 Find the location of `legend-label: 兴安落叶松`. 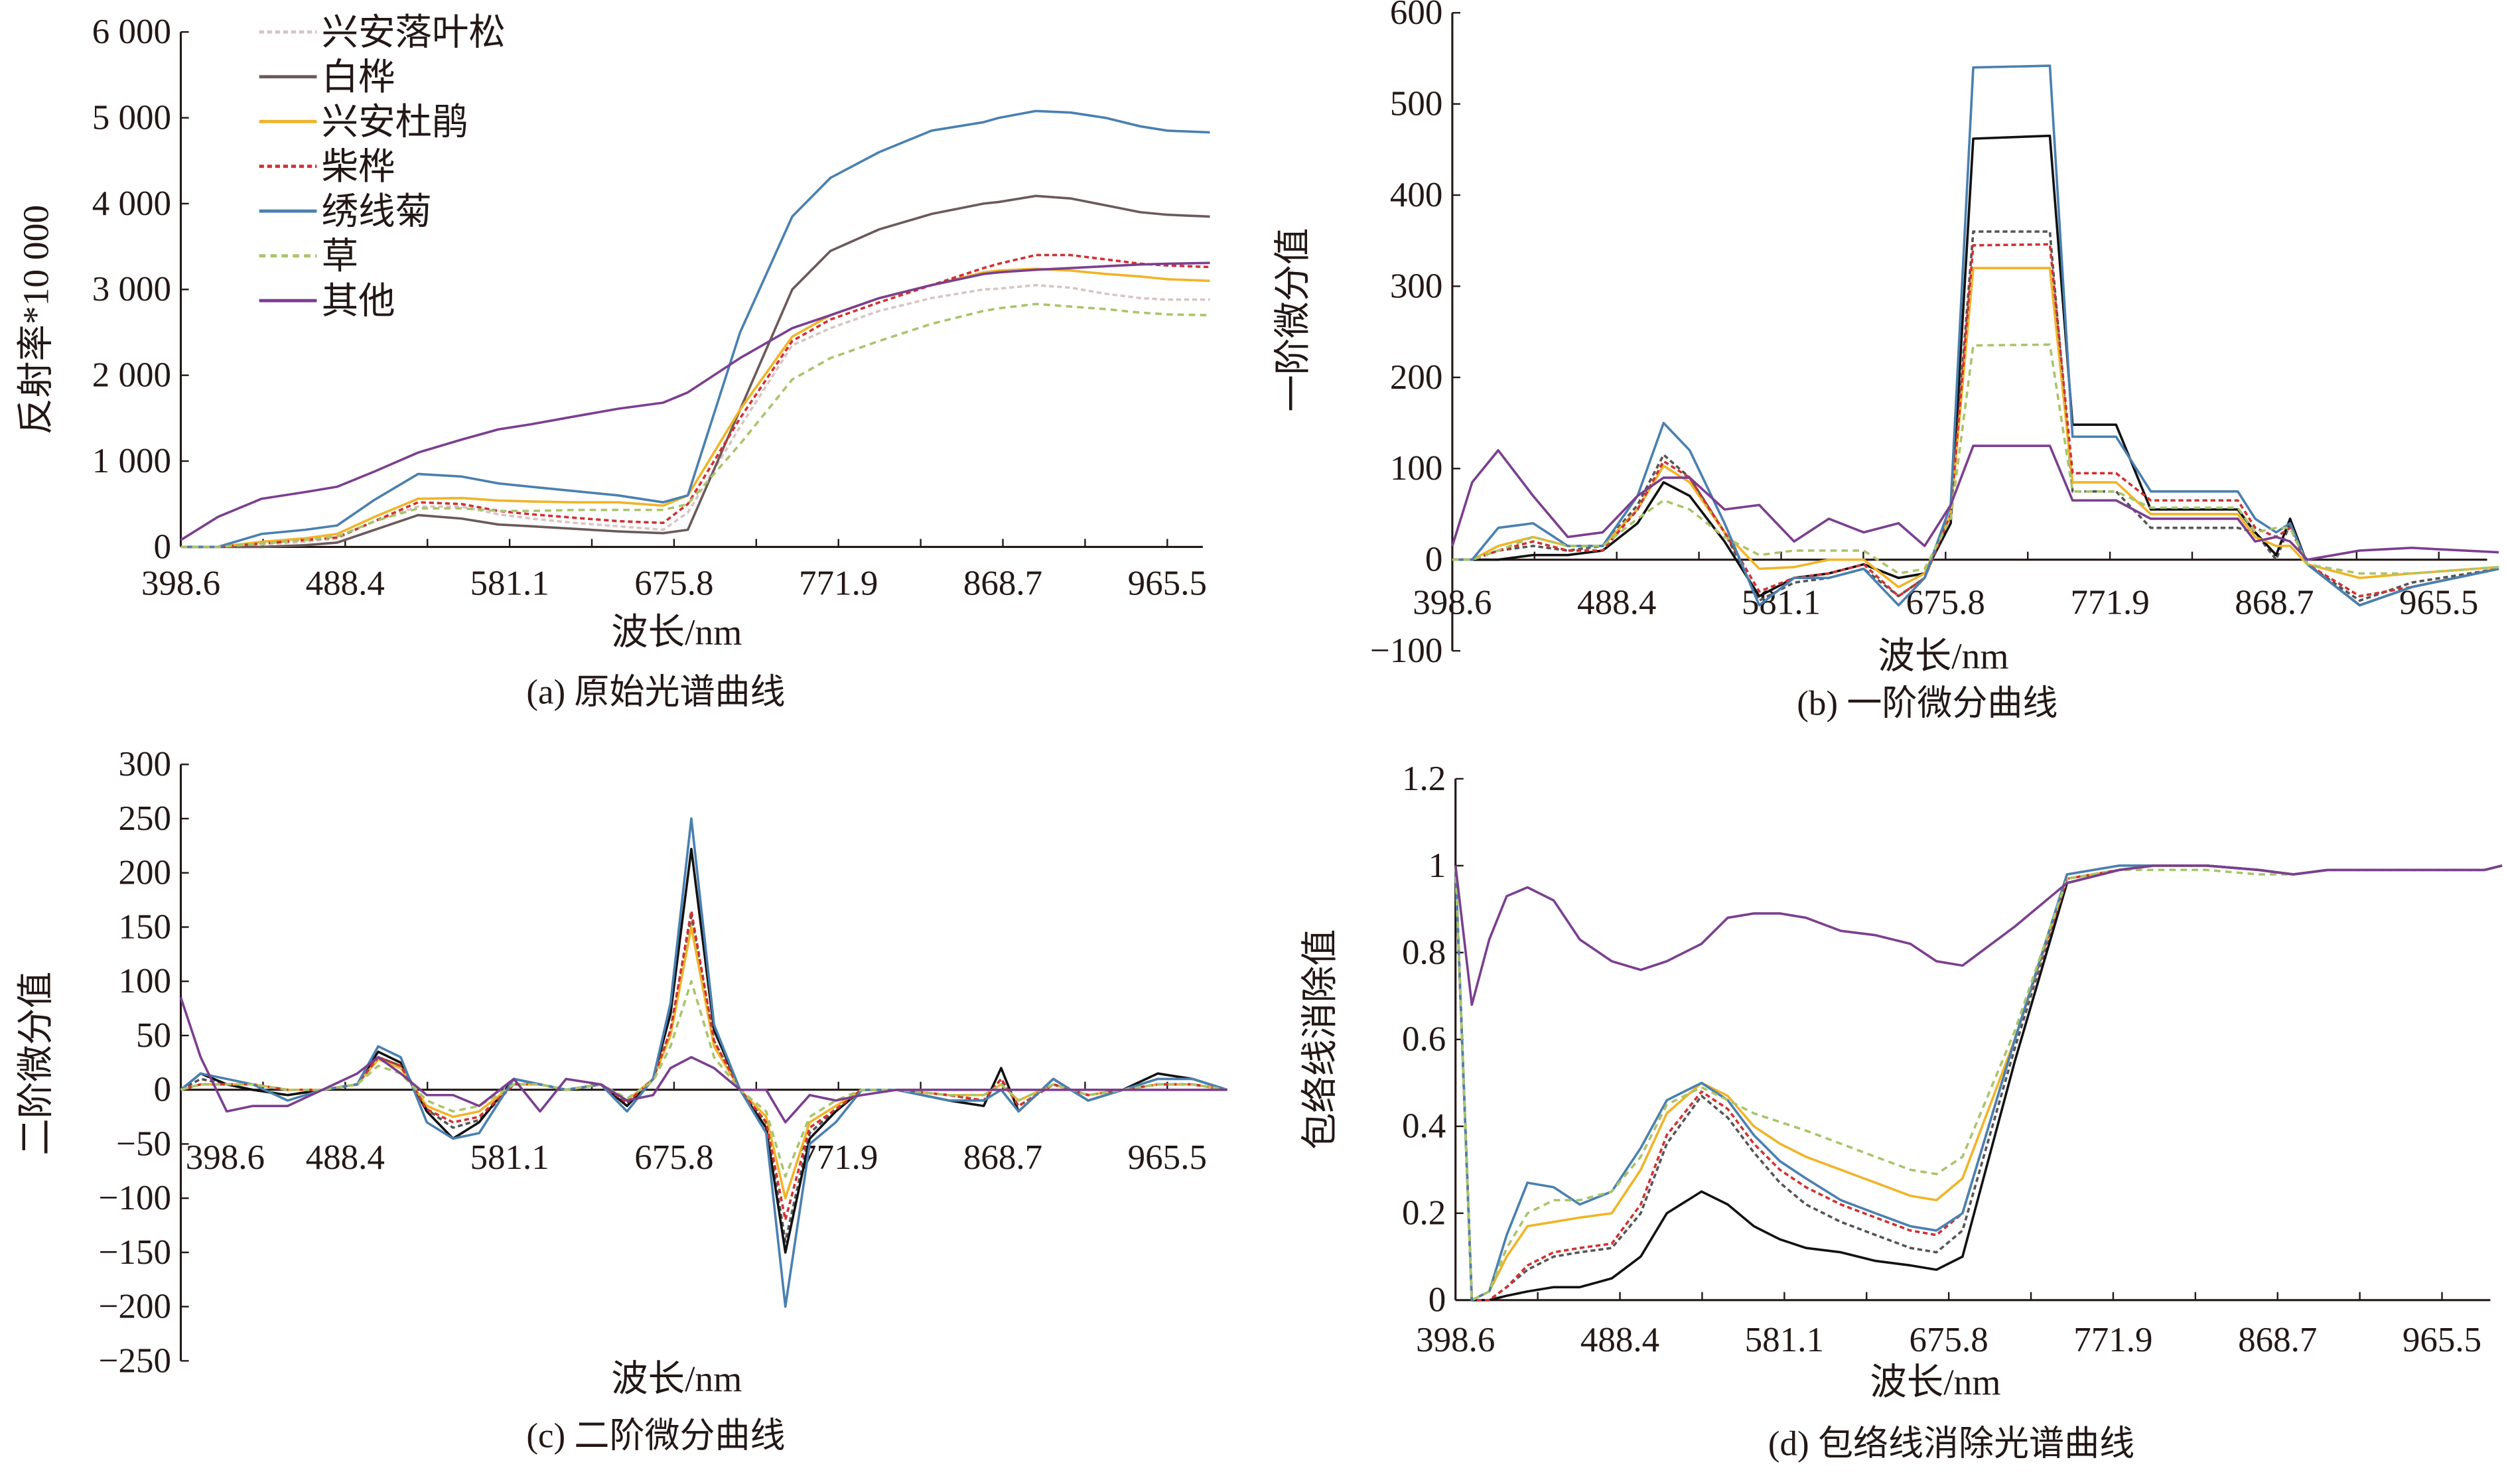

legend-label: 兴安落叶松 is located at coordinates (414, 32).